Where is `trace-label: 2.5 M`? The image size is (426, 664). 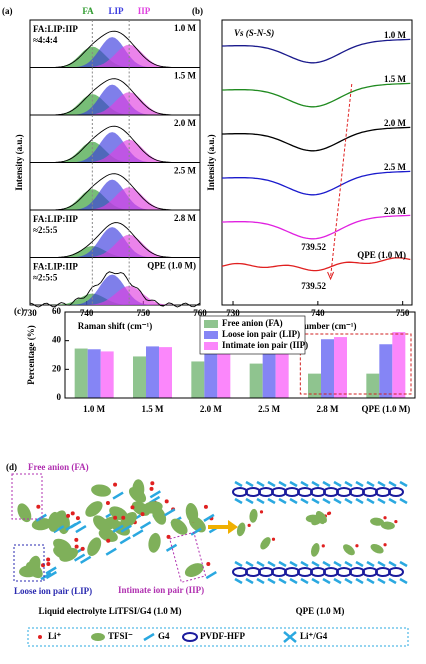 trace-label: 2.5 M is located at coordinates (395, 167).